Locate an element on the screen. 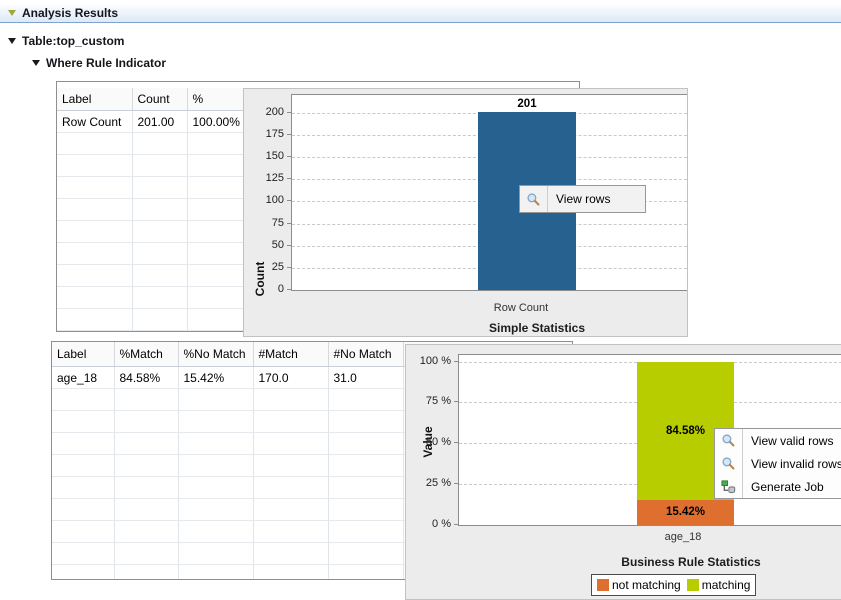  tree-node-table: Table:top_custom is located at coordinates (62, 41).